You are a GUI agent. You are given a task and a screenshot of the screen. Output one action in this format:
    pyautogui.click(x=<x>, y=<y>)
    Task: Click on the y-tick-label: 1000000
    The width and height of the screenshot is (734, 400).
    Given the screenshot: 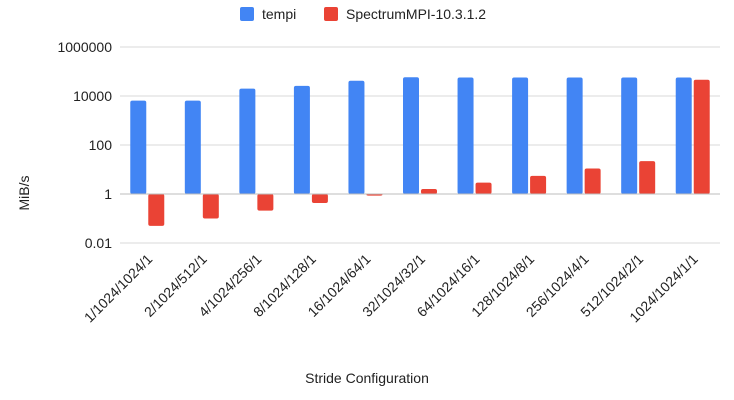 What is the action you would take?
    pyautogui.click(x=84, y=47)
    